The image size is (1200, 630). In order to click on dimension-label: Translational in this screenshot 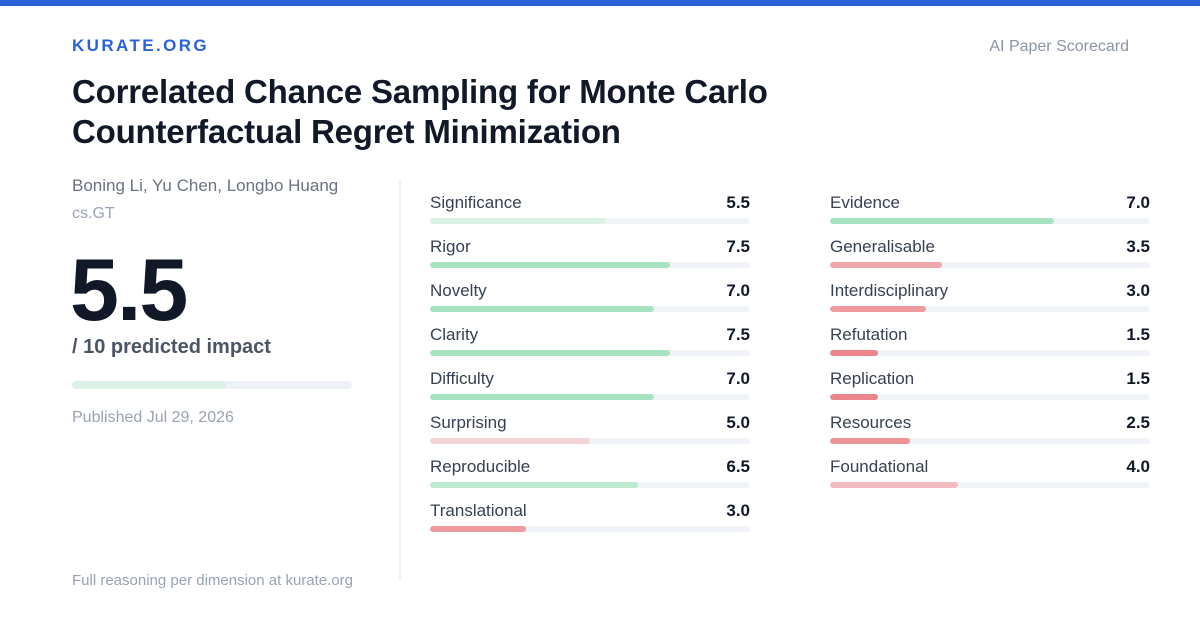, I will do `click(478, 510)`.